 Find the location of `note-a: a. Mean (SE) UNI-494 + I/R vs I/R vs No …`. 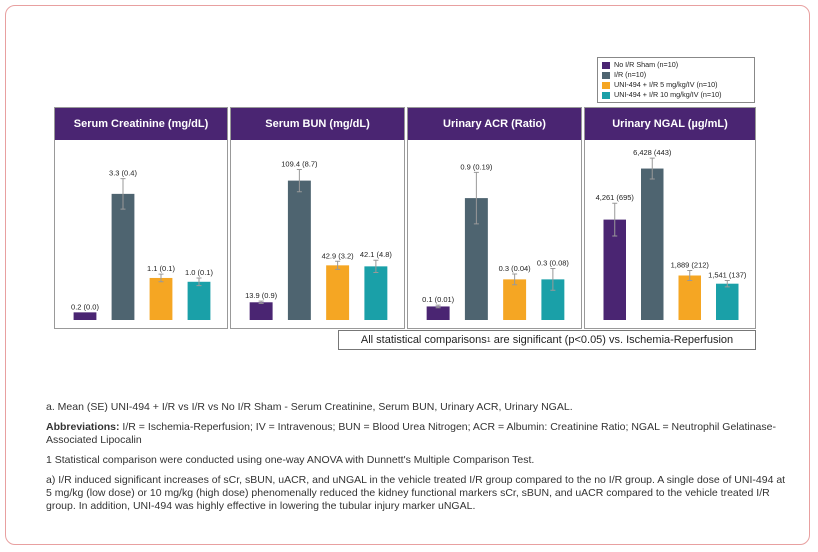

note-a: a. Mean (SE) UNI-494 + I/R vs I/R vs No … is located at coordinates (309, 407).